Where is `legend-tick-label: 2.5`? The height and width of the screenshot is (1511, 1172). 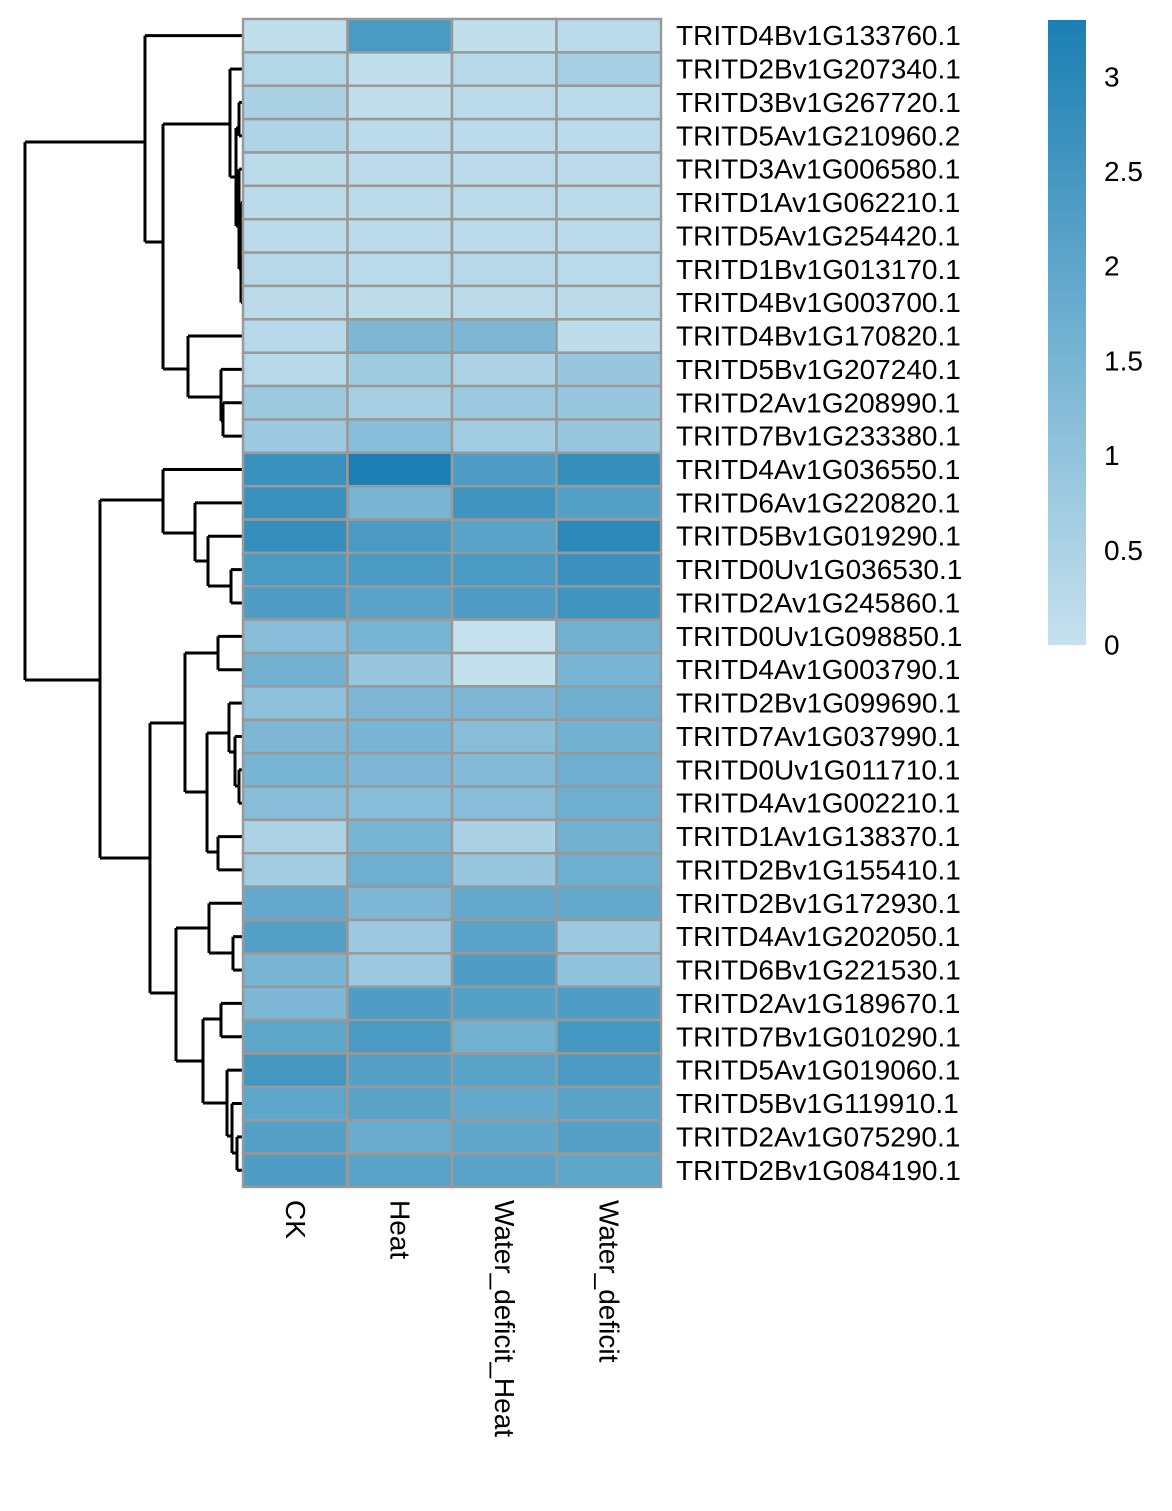
legend-tick-label: 2.5 is located at coordinates (1123, 171).